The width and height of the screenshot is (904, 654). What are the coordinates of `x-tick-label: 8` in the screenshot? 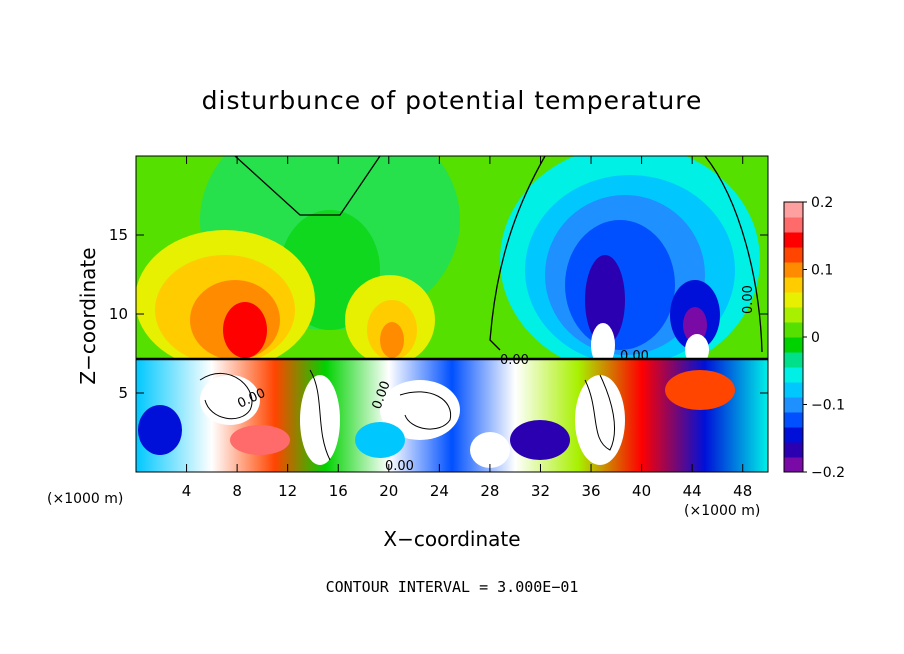 It's located at (237, 491).